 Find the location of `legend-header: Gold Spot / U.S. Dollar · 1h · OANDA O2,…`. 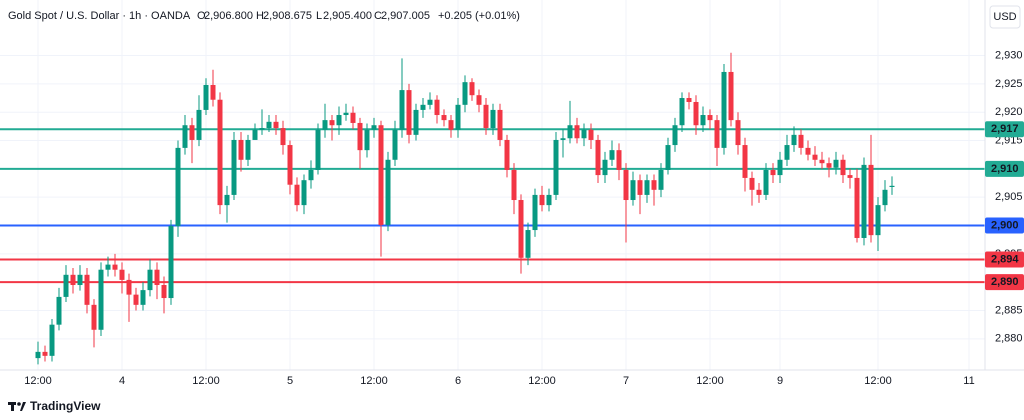

legend-header: Gold Spot / U.S. Dollar · 1h · OANDA O2,… is located at coordinates (264, 16).